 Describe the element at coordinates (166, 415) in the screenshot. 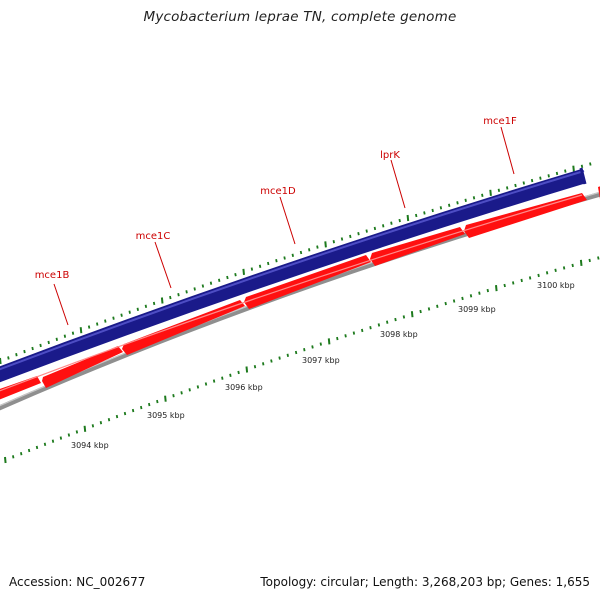

I see `scale-label: 3095 kbp` at that location.